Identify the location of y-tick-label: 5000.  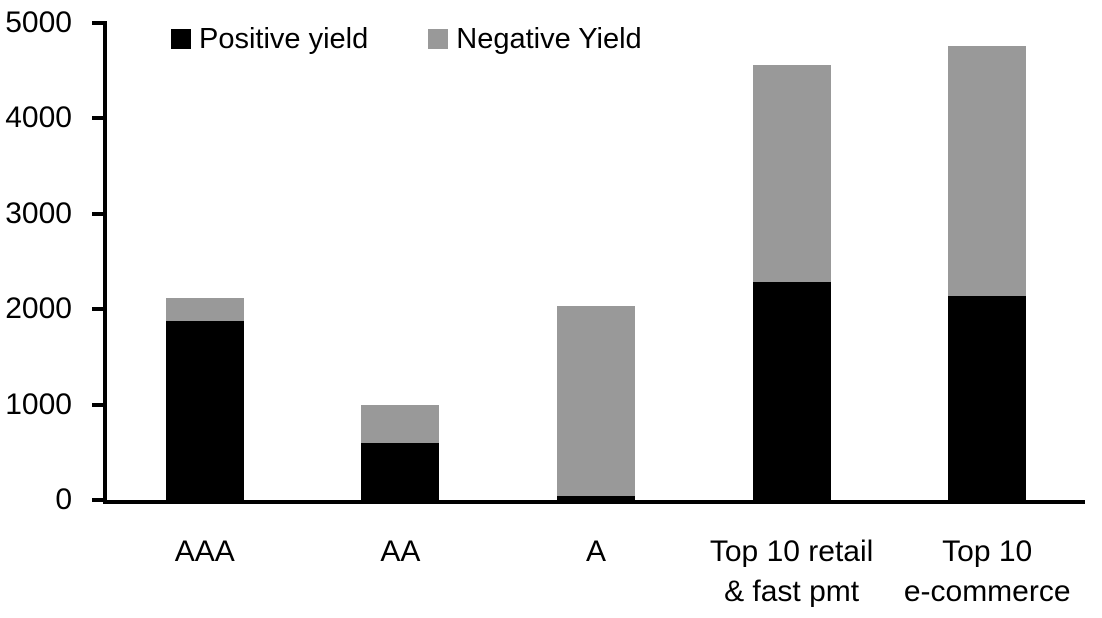
(38, 22).